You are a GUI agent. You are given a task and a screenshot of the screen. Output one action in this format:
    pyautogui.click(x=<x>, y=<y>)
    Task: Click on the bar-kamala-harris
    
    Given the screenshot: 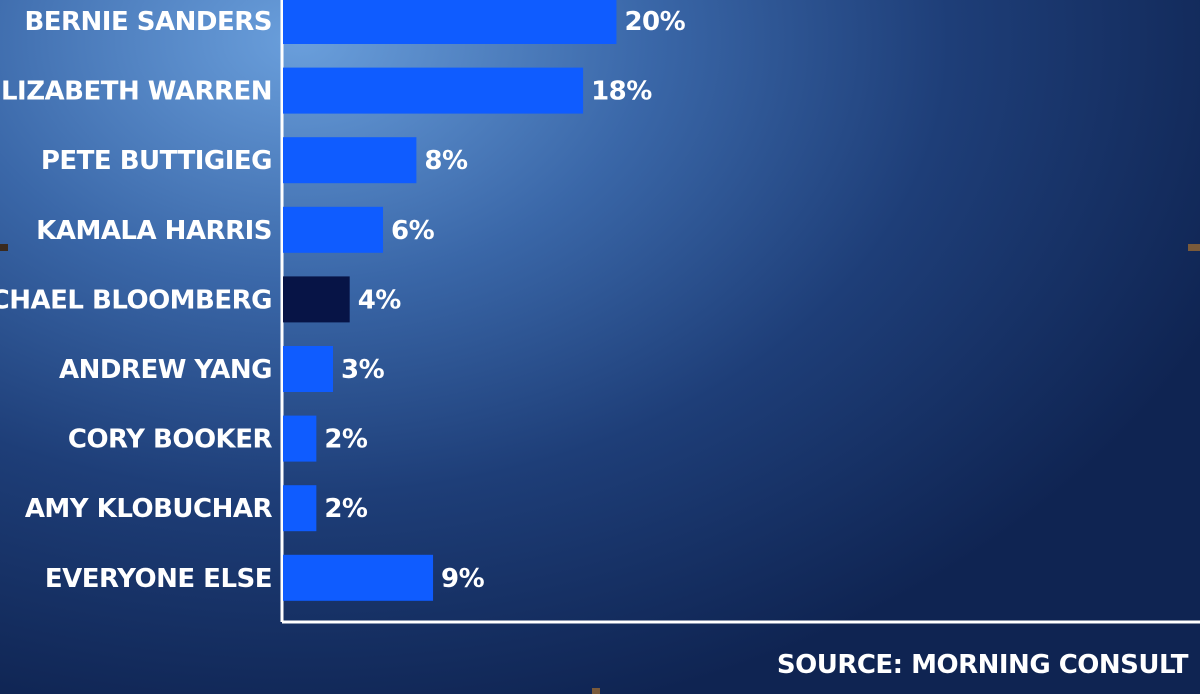 What is the action you would take?
    pyautogui.click(x=333, y=229)
    